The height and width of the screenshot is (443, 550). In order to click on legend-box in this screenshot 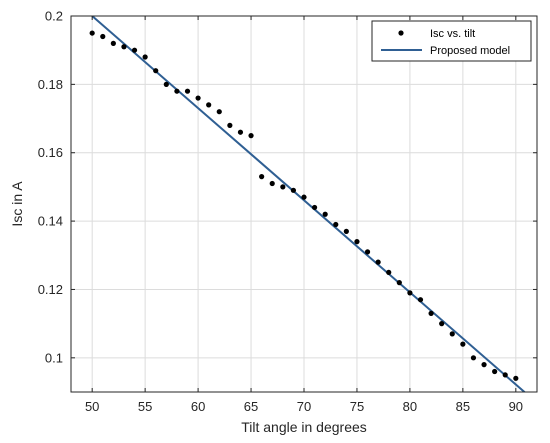, I will do `click(451, 41)`.